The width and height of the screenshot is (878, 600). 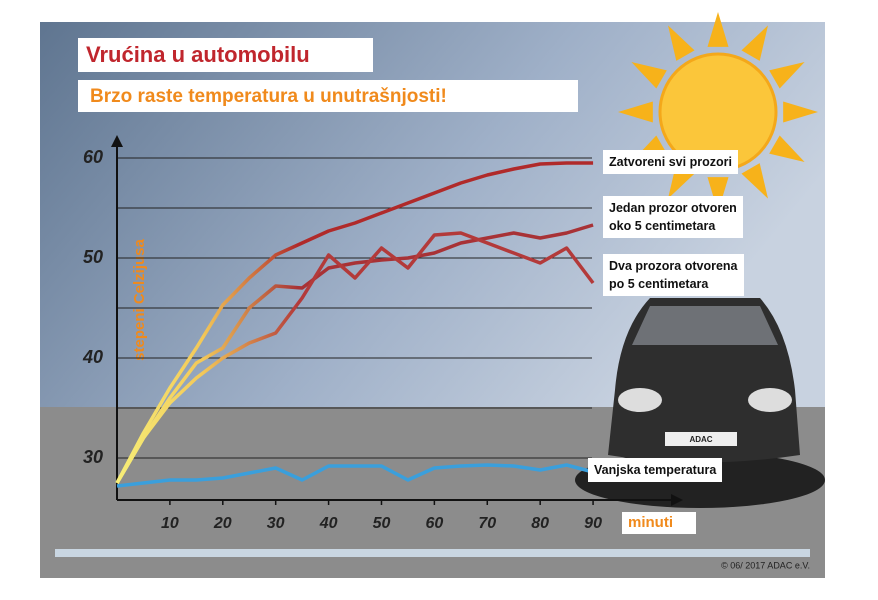 What do you see at coordinates (432, 553) in the screenshot?
I see `strip` at bounding box center [432, 553].